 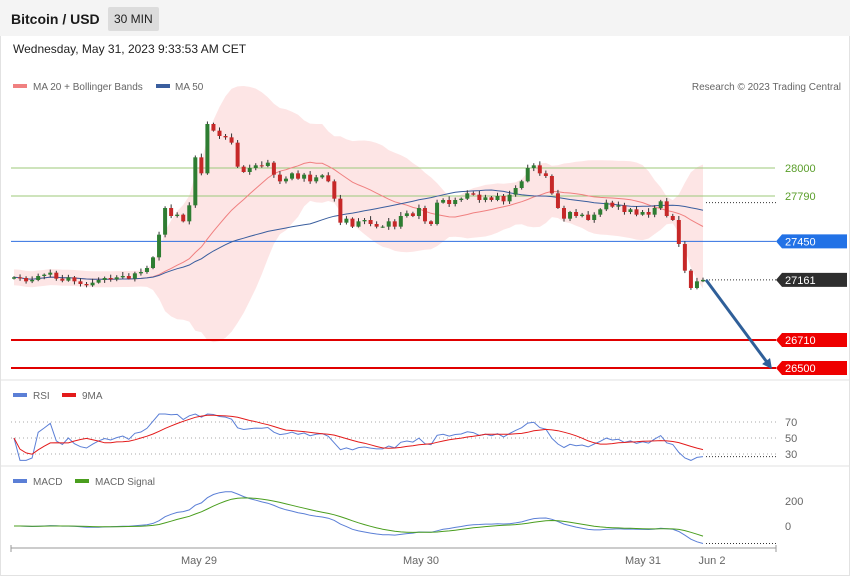 What do you see at coordinates (88, 87) in the screenshot?
I see `legend-ma20-bb: MA 20 + Bollinger Bands` at bounding box center [88, 87].